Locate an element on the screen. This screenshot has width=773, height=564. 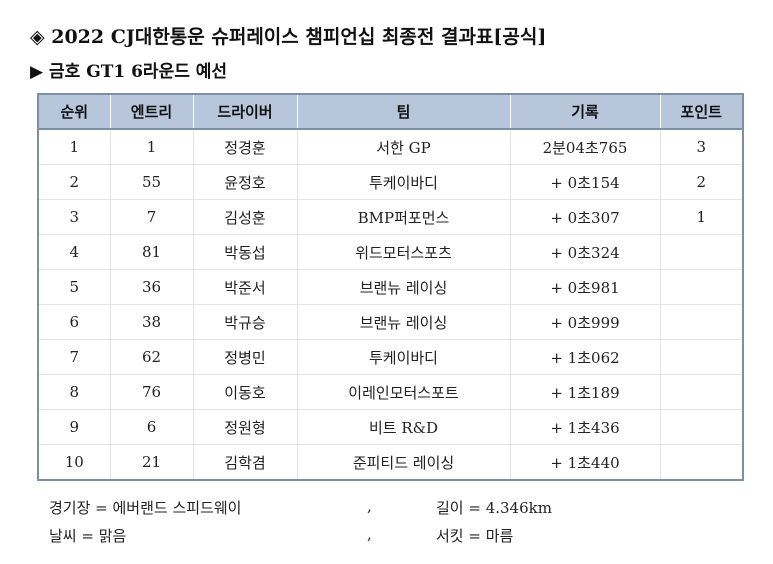
cell-rank: 5 is located at coordinates (74, 287).